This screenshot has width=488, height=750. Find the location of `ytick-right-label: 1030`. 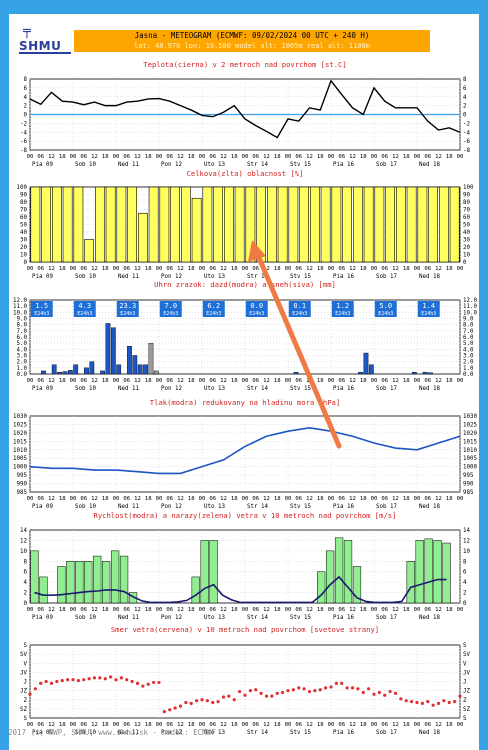

ytick-right-label: 1030 is located at coordinates (470, 417).